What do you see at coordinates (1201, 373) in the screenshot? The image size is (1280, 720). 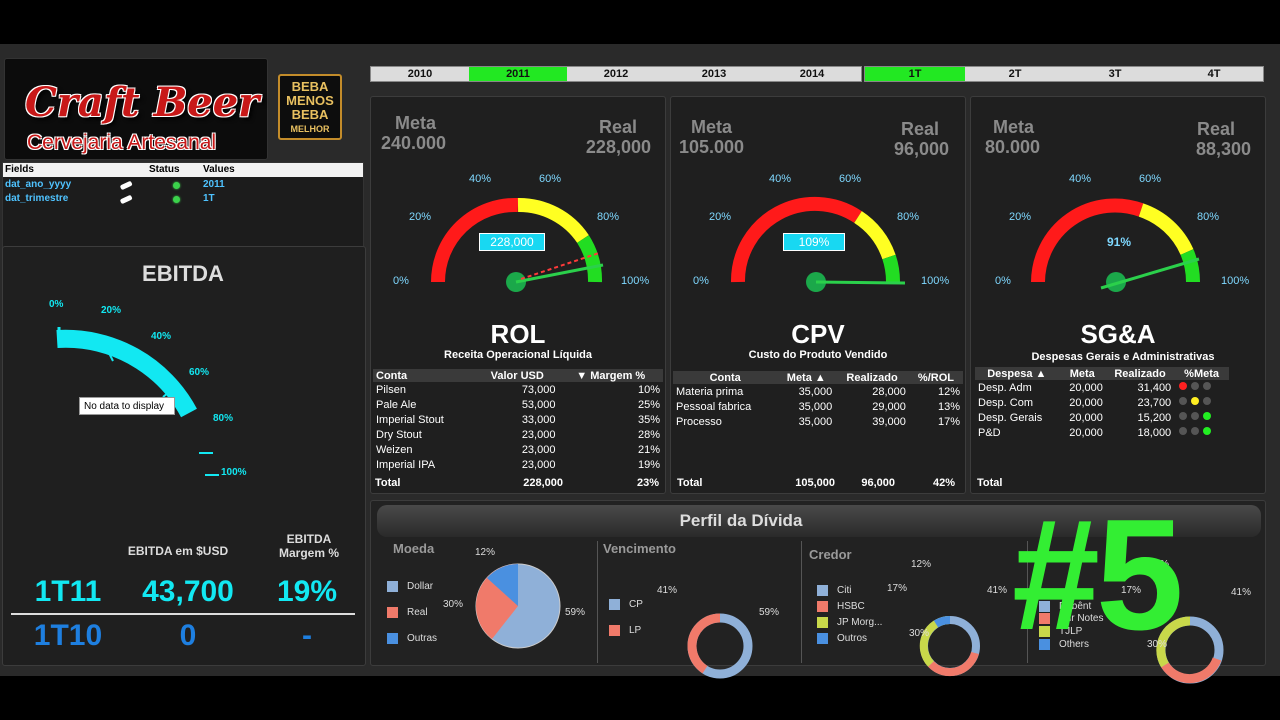 I see `col-pct-meta: %Meta` at bounding box center [1201, 373].